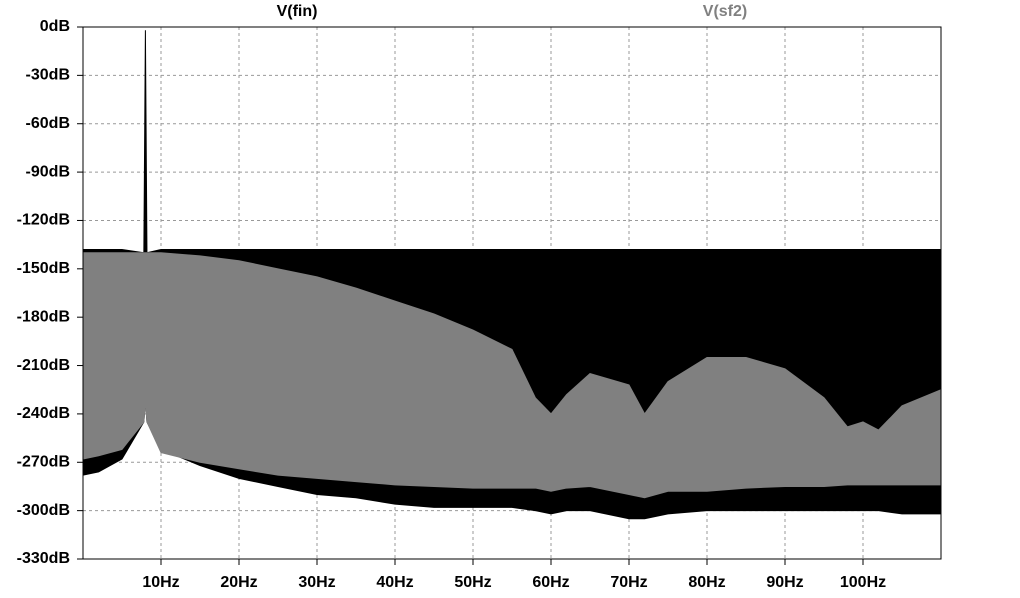 The image size is (1020, 598). I want to click on legend-label: V(fin), so click(297, 11).